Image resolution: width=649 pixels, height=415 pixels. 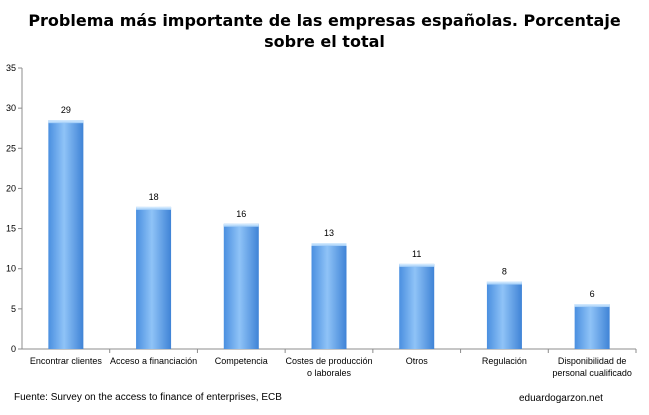 I want to click on y-tick-label: 15, so click(x=11, y=229).